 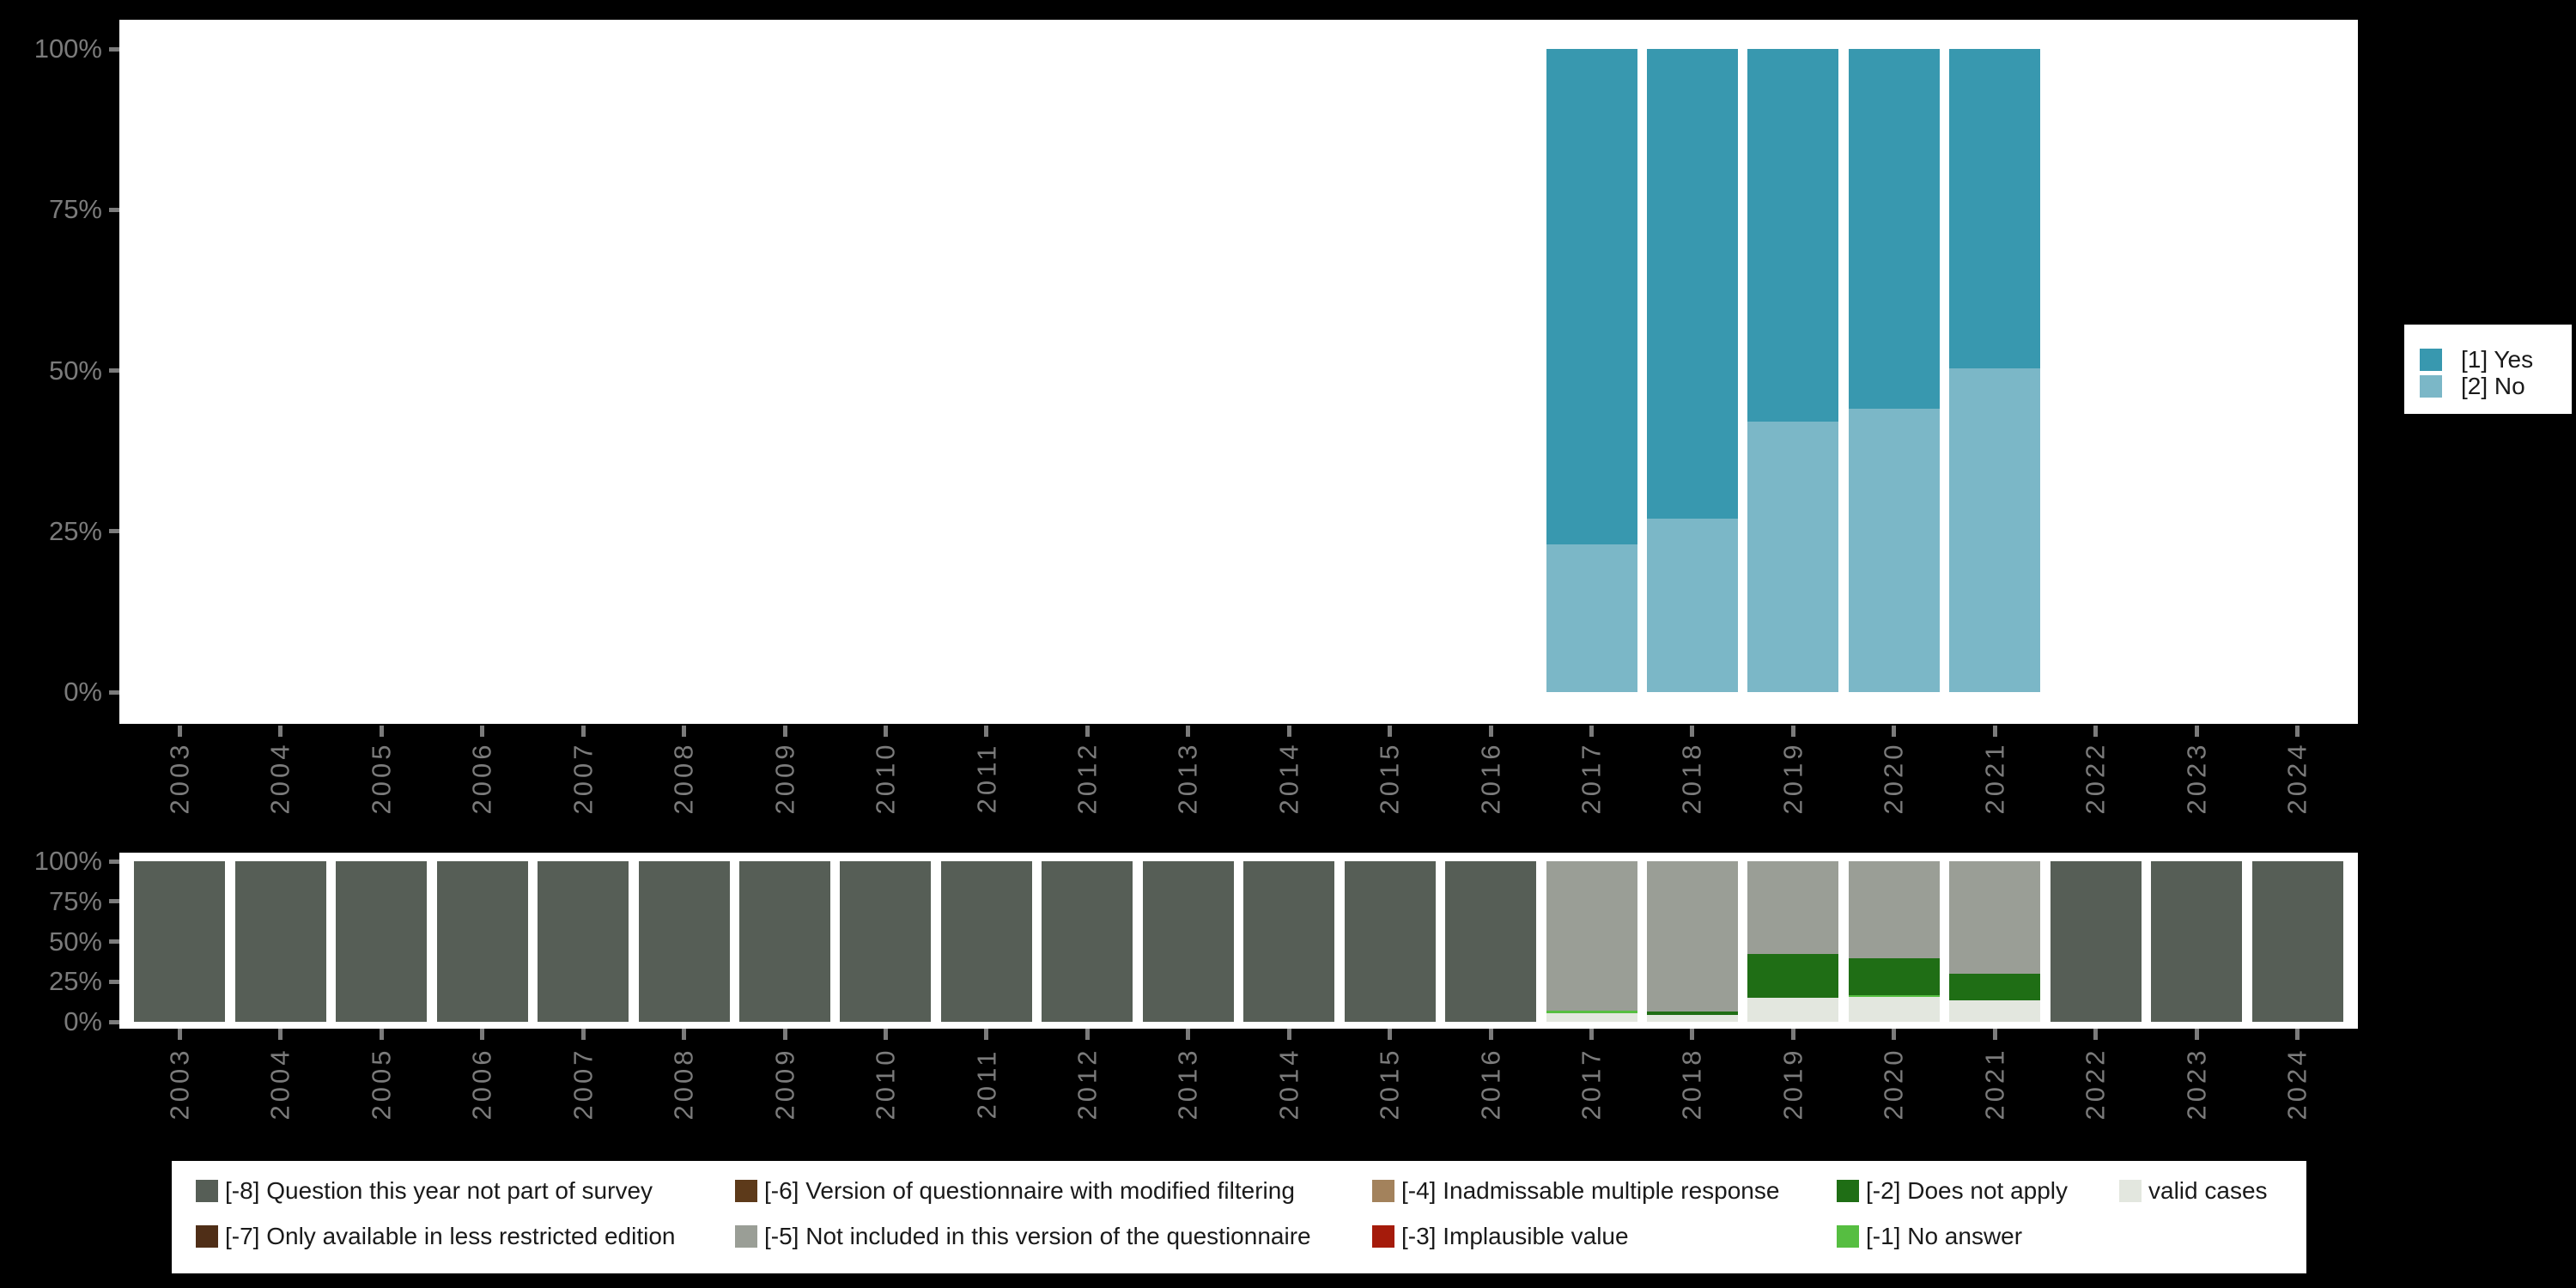 I want to click on x-axis-year-text: 2006, so click(x=481, y=1084).